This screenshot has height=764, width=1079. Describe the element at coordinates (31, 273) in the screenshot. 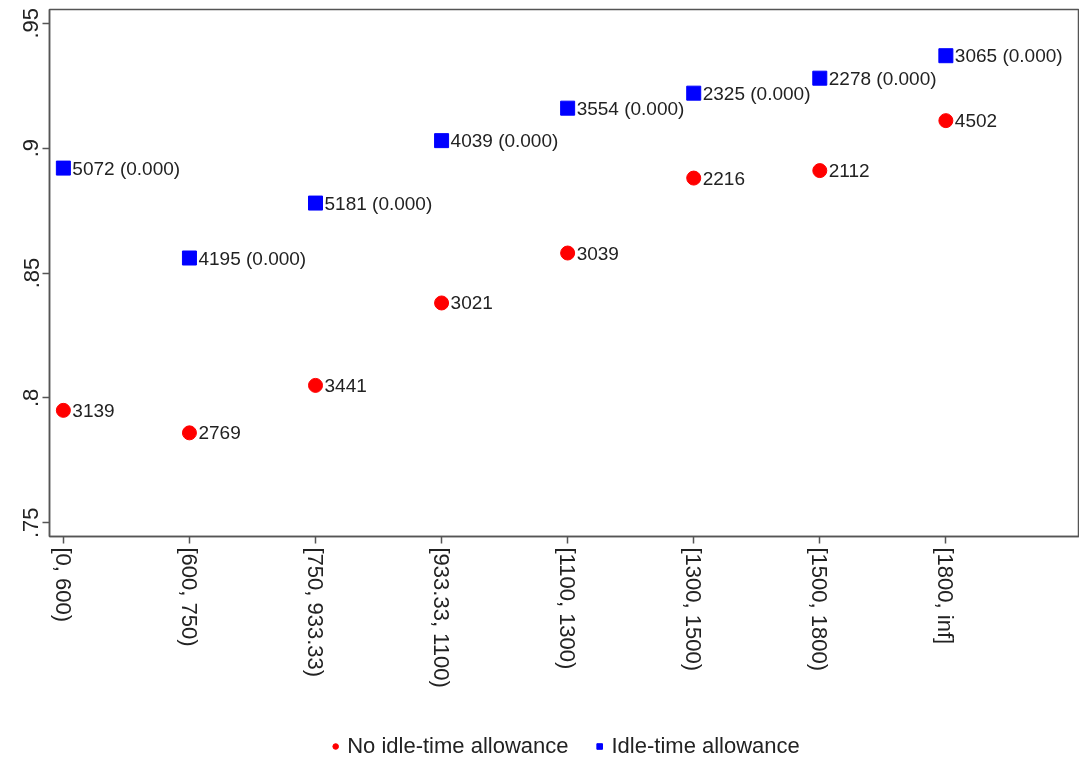

I see `y-tick-label: .85` at that location.